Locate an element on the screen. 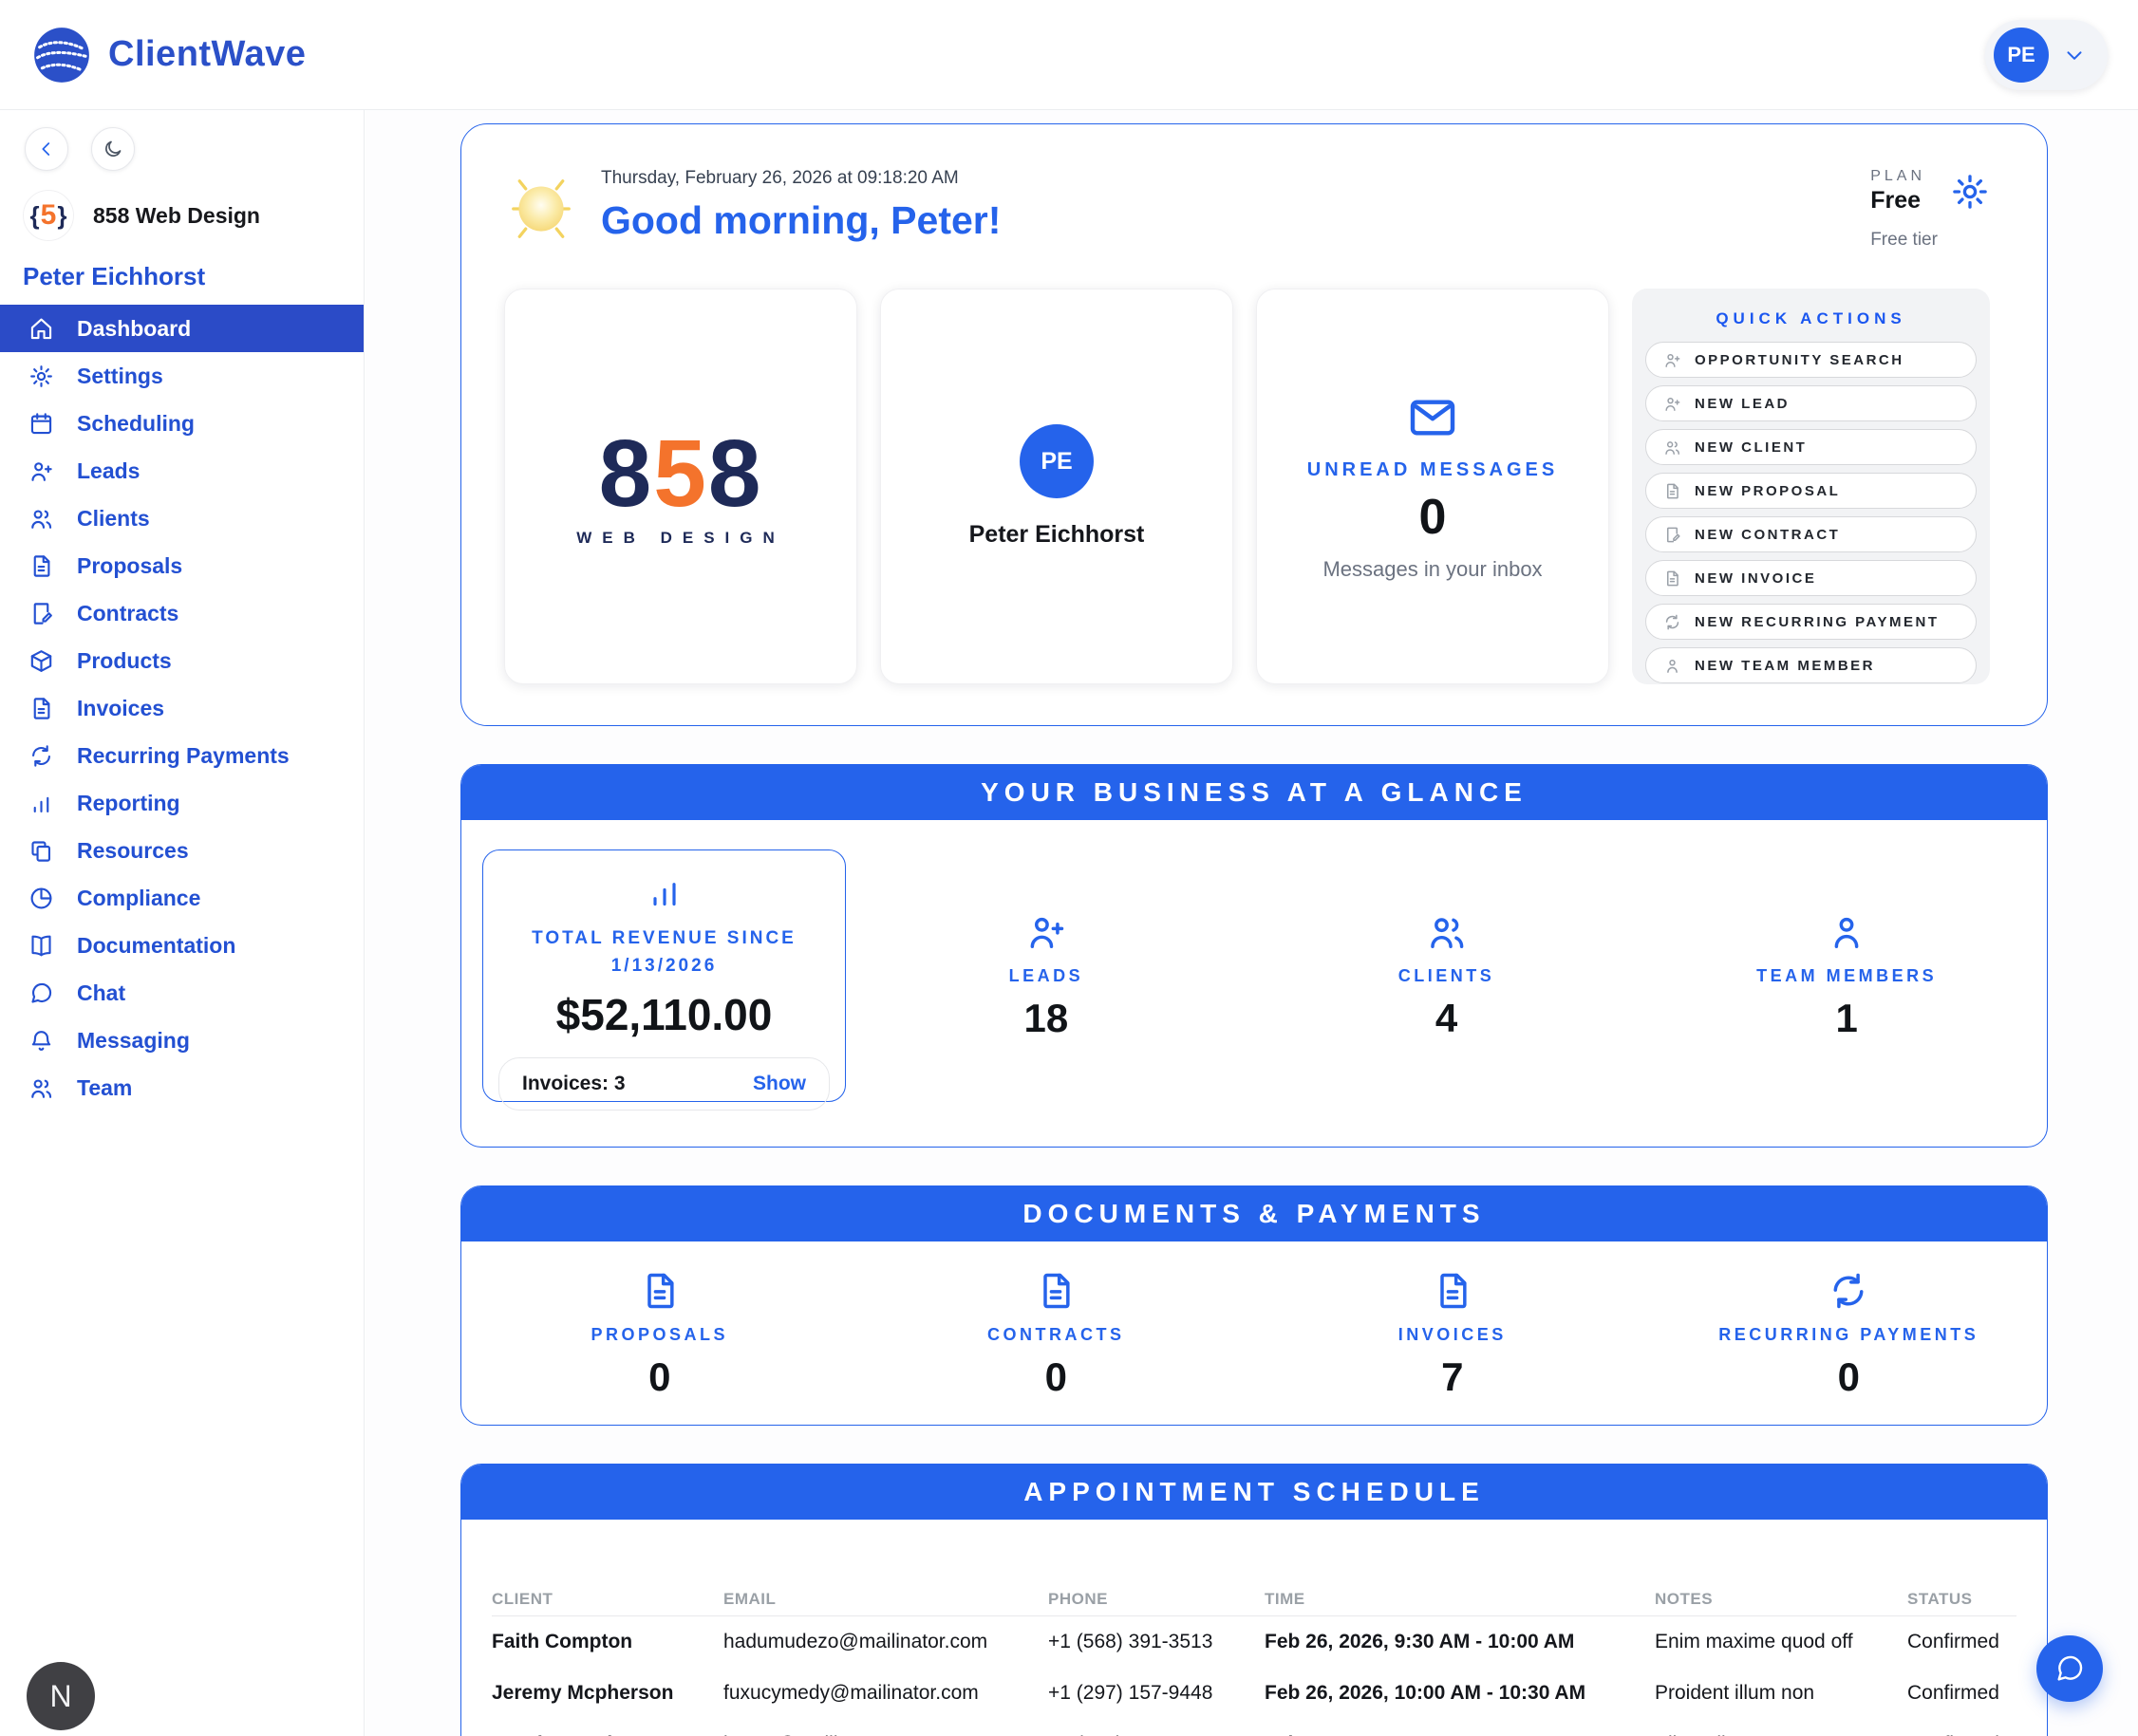 The width and height of the screenshot is (2138, 1736). table-header-row: CLIENT EMAIL PHONE TIME NOTES STATUS is located at coordinates (1254, 1599).